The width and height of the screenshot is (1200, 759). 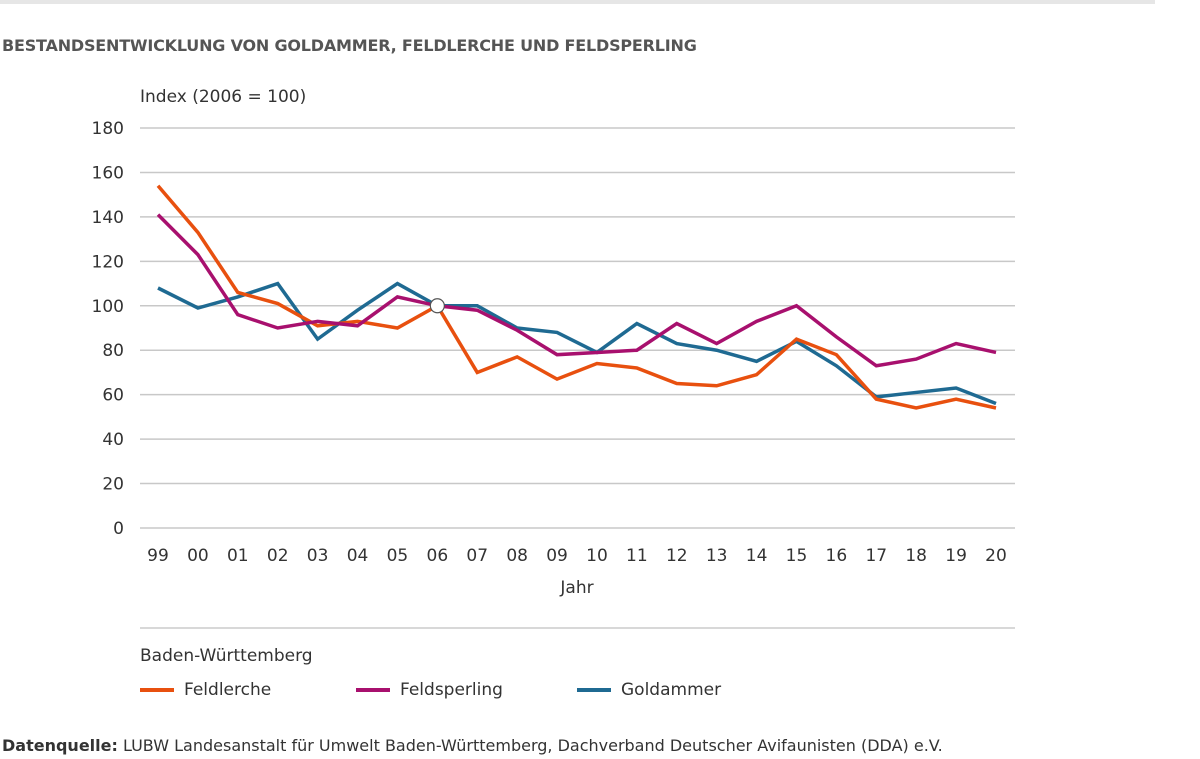 I want to click on x-tick-label: 01, so click(x=238, y=556).